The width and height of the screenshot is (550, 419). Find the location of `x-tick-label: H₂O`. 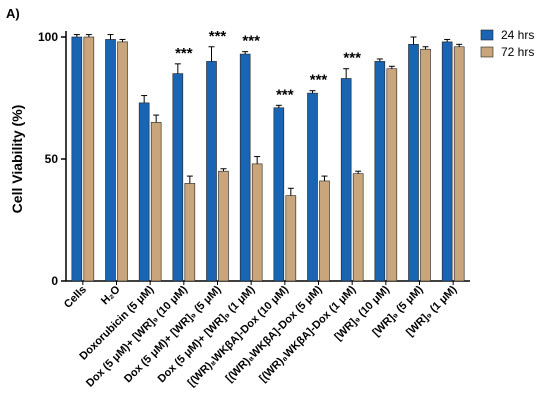

x-tick-label: H₂O is located at coordinates (111, 295).